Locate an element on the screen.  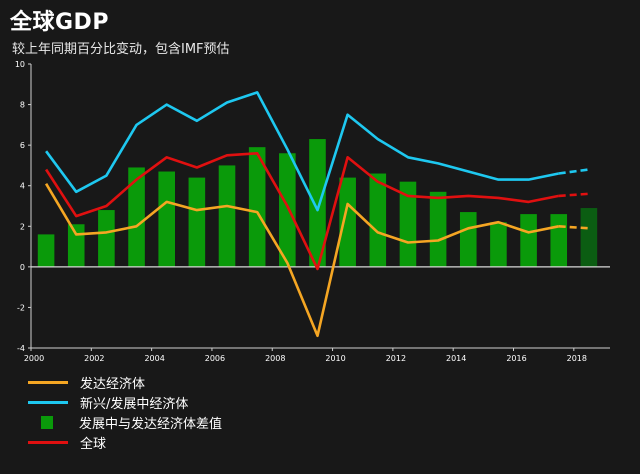
legend-label-gap: 发展中与发达经济体差值 is located at coordinates (151, 424).